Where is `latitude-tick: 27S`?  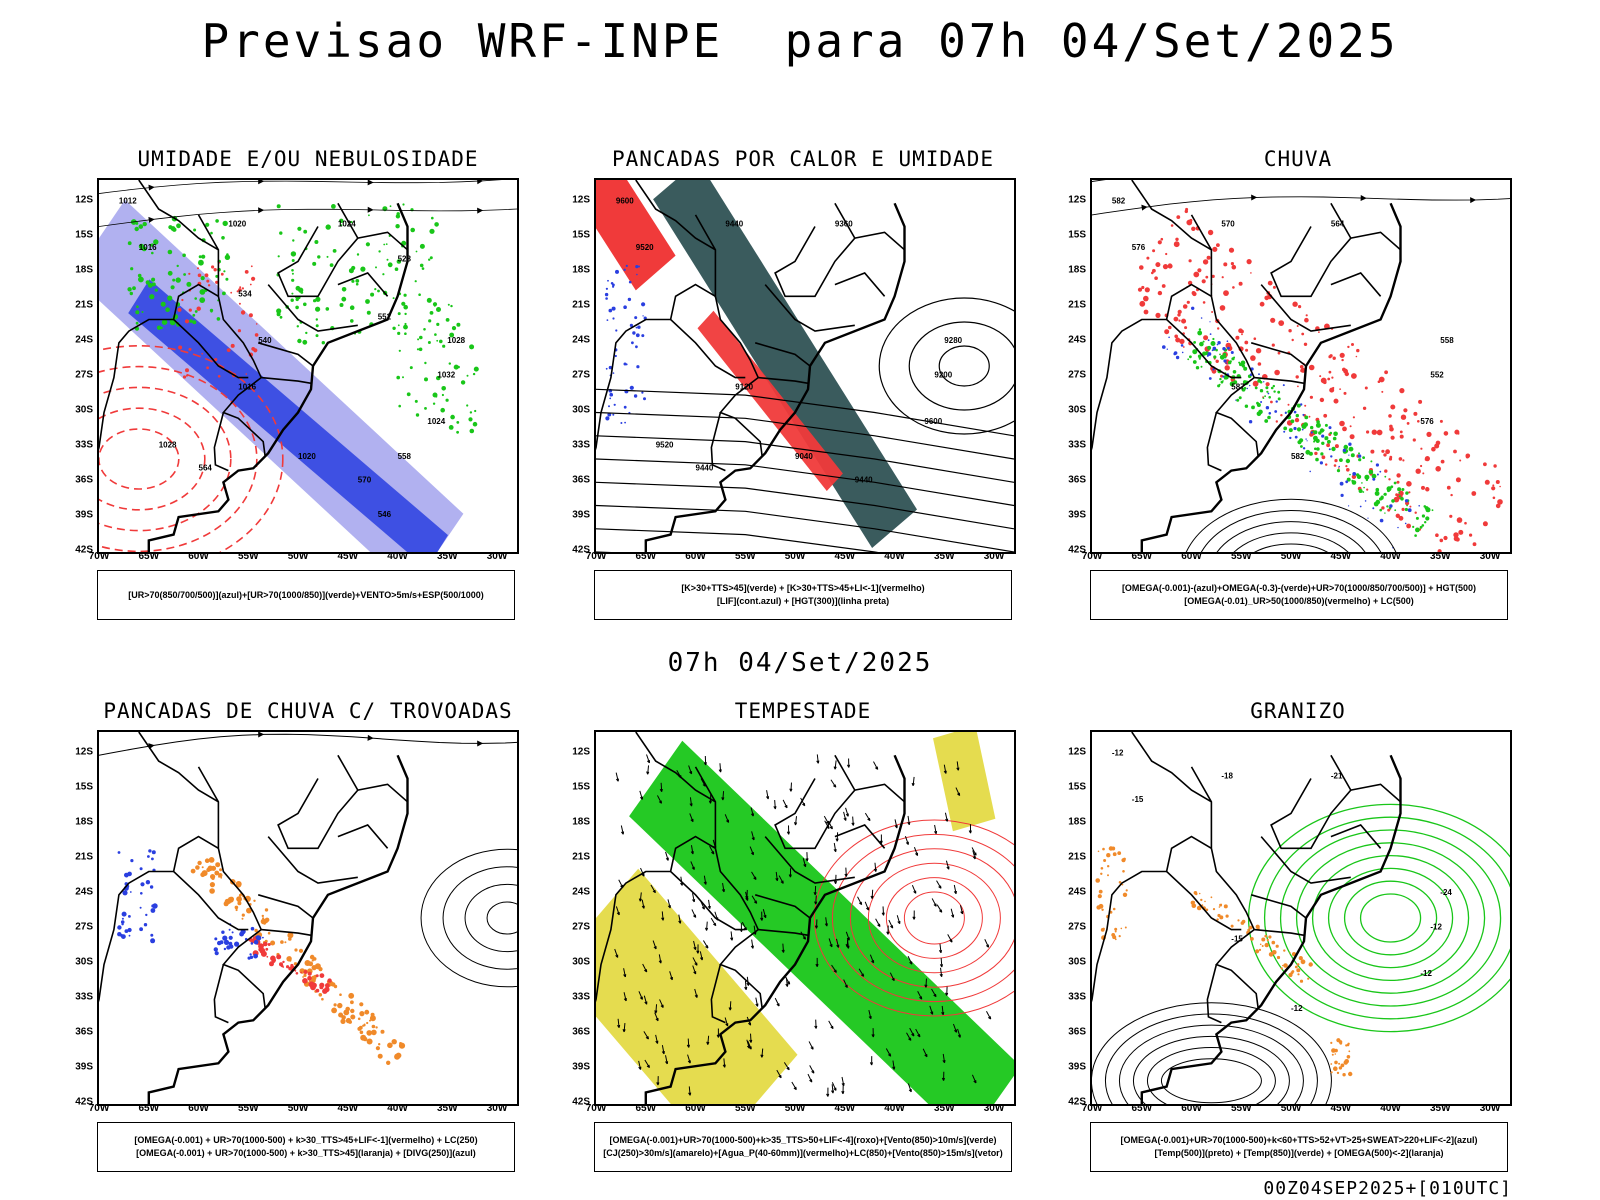
latitude-tick: 27S is located at coordinates (1077, 927).